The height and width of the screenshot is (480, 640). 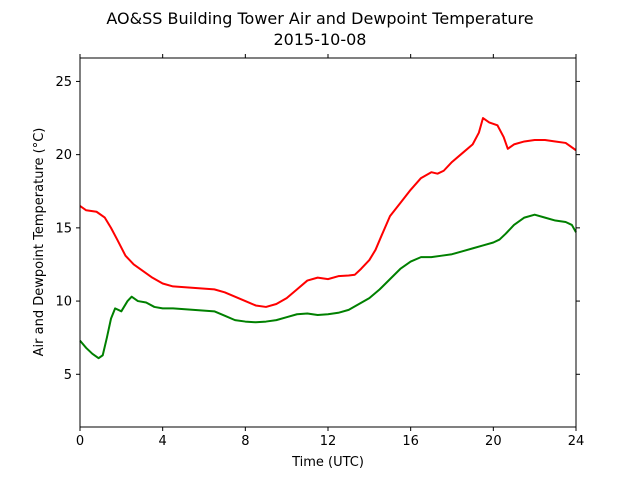 I want to click on y-axis-label: Air and Dewpoint Temperature (°C), so click(x=39, y=242).